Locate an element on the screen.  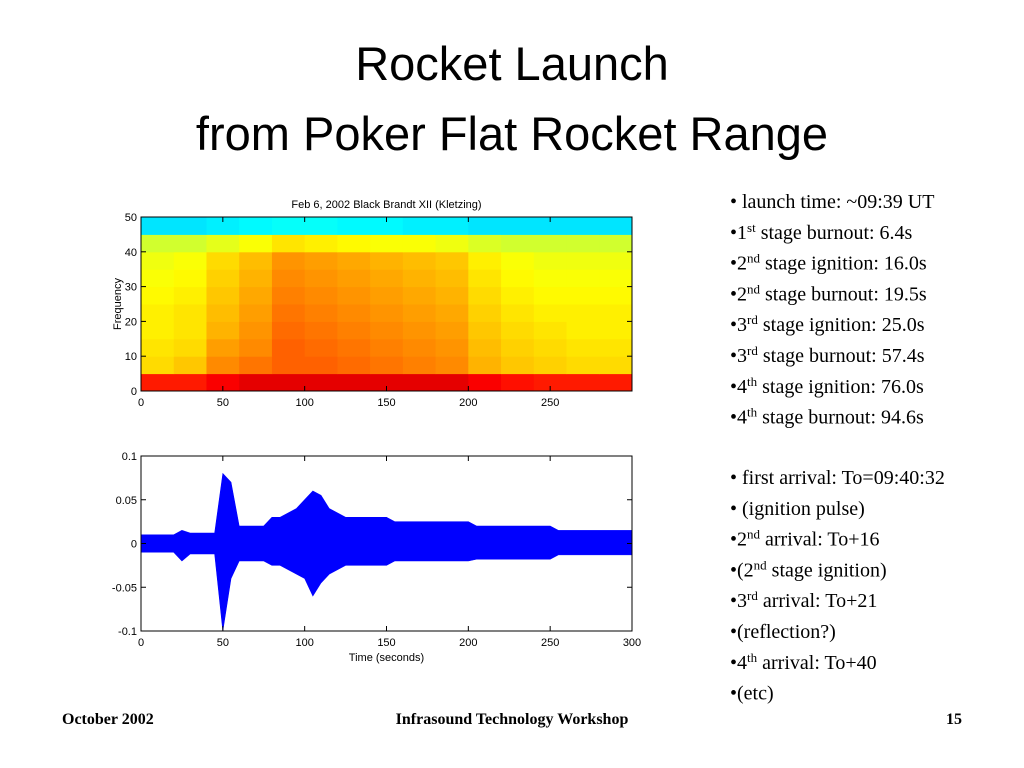
bullet: •1st stage burnout: 6.4s is located at coordinates (821, 231).